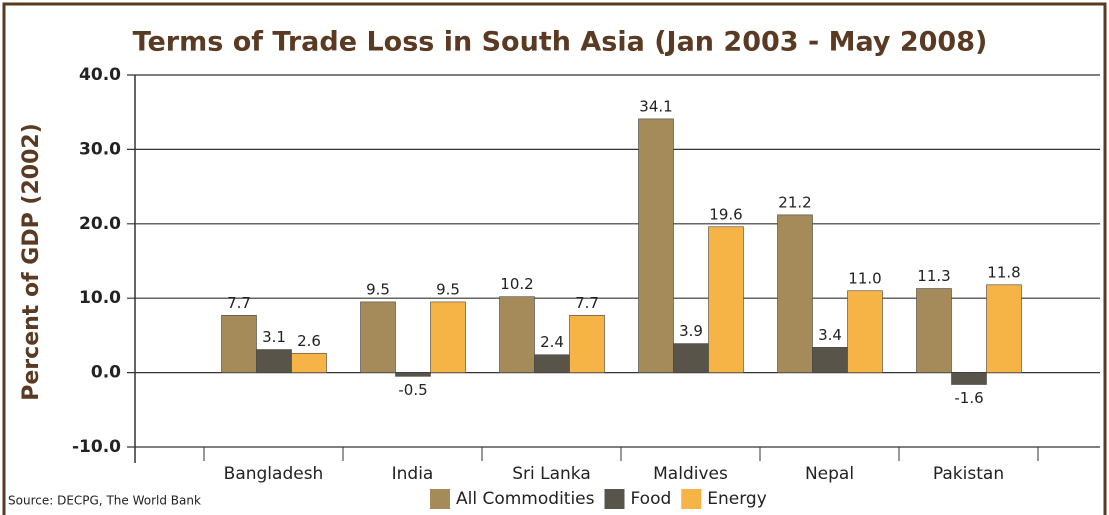 This screenshot has height=515, width=1109. What do you see at coordinates (100, 224) in the screenshot?
I see `y-tick-label: 20.0` at bounding box center [100, 224].